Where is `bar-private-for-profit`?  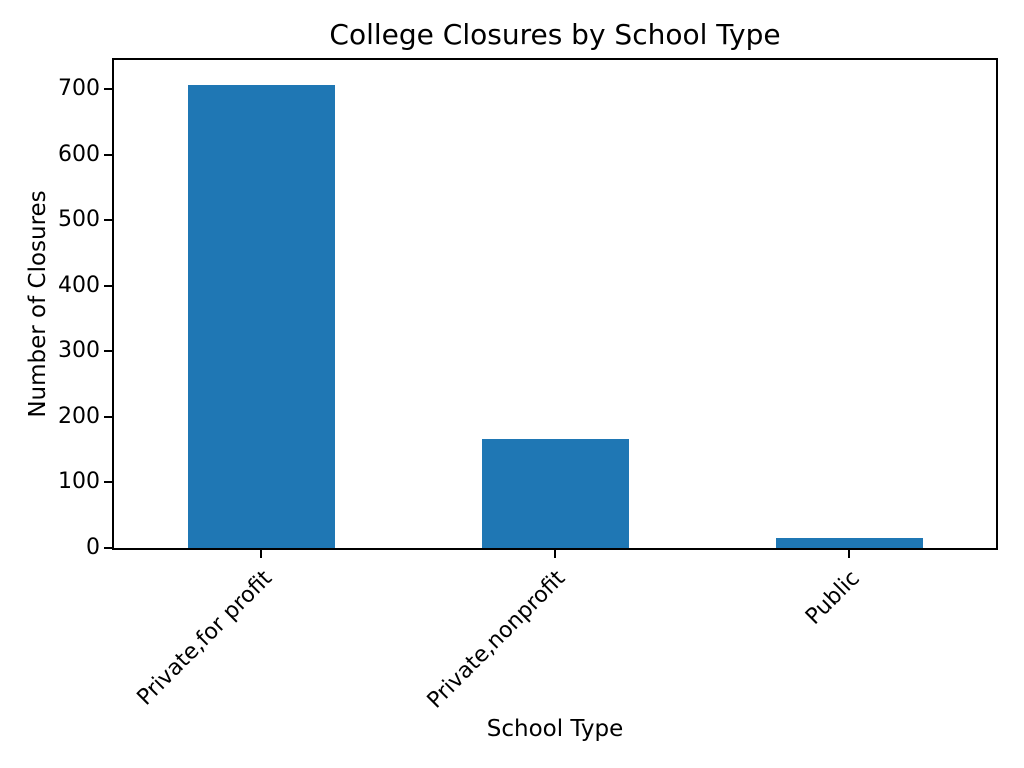
bar-private-for-profit is located at coordinates (261, 316).